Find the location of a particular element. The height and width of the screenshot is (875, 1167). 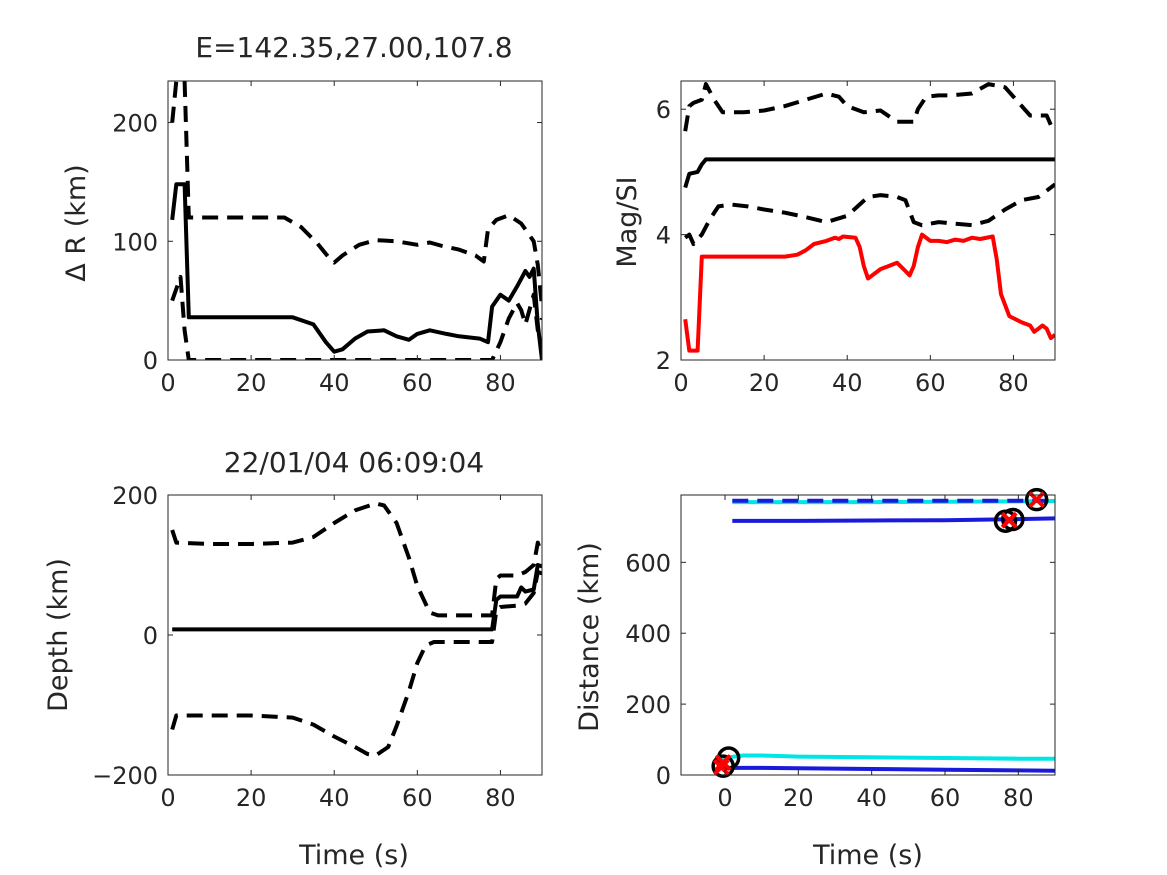

y-tick-label: 100 is located at coordinates (135, 242).